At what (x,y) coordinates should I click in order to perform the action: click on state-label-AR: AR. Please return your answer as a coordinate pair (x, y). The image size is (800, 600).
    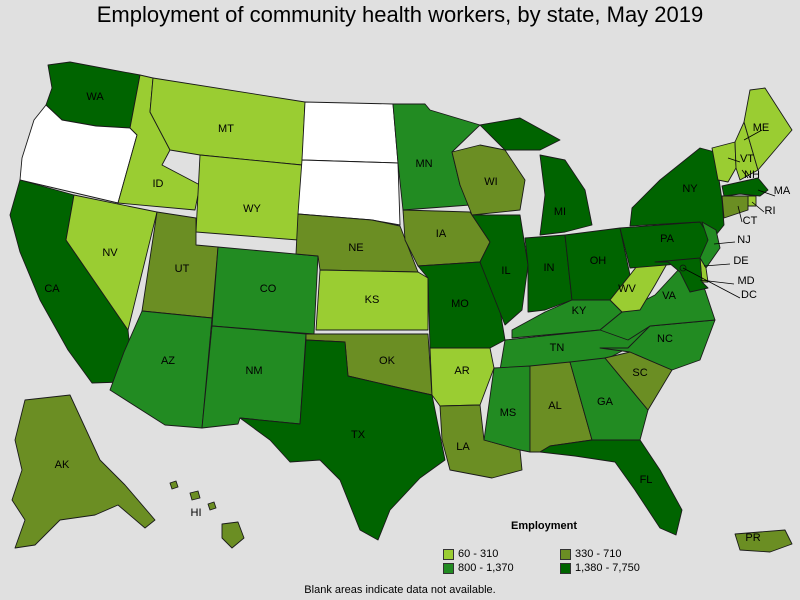
    Looking at the image, I should click on (461, 371).